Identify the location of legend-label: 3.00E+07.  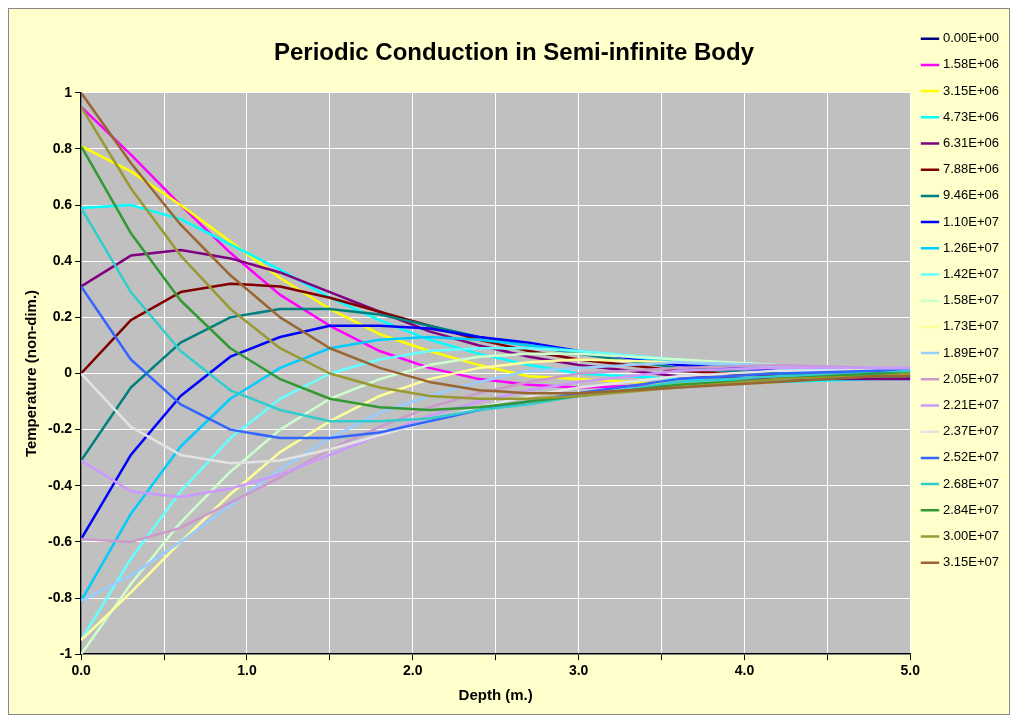
(971, 536).